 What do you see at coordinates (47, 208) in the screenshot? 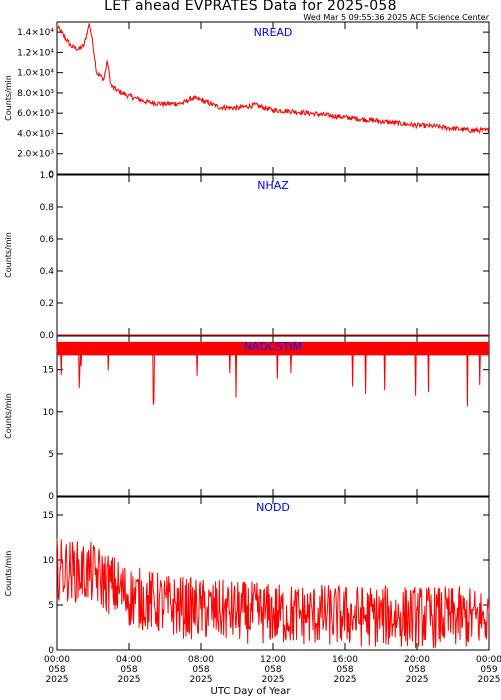
I see `y-tick-label: 0.8` at bounding box center [47, 208].